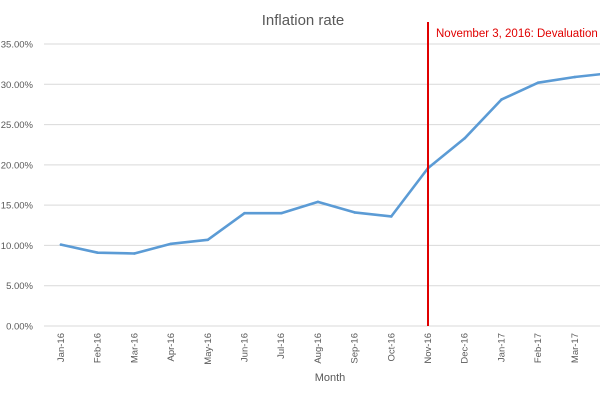 This screenshot has height=405, width=600. Describe the element at coordinates (330, 378) in the screenshot. I see `x-axis-title: Month` at that location.